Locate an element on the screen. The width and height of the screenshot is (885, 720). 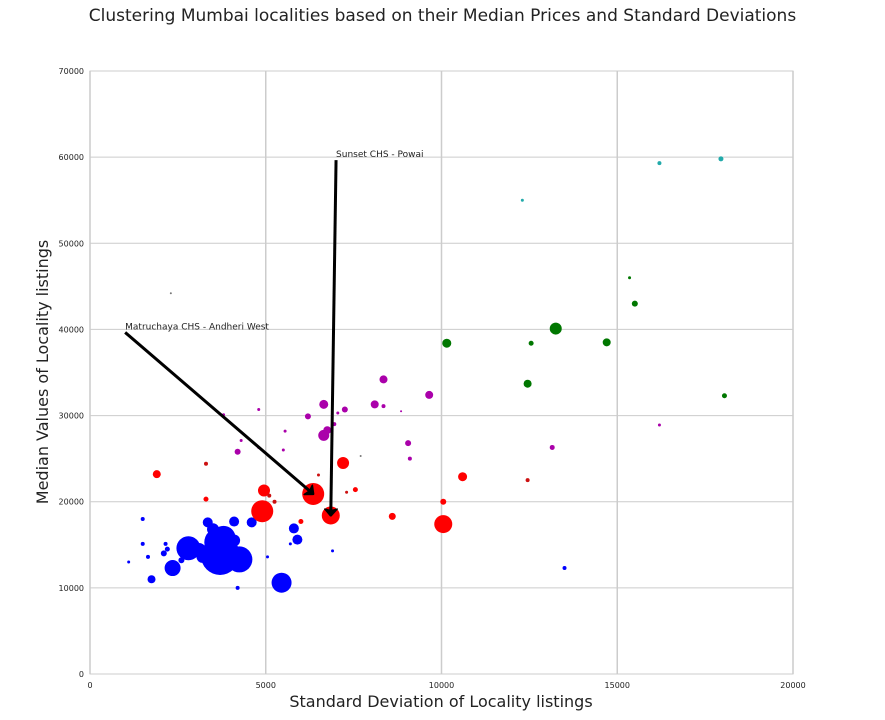
y-tick-label: 70000 is located at coordinates (71, 71).